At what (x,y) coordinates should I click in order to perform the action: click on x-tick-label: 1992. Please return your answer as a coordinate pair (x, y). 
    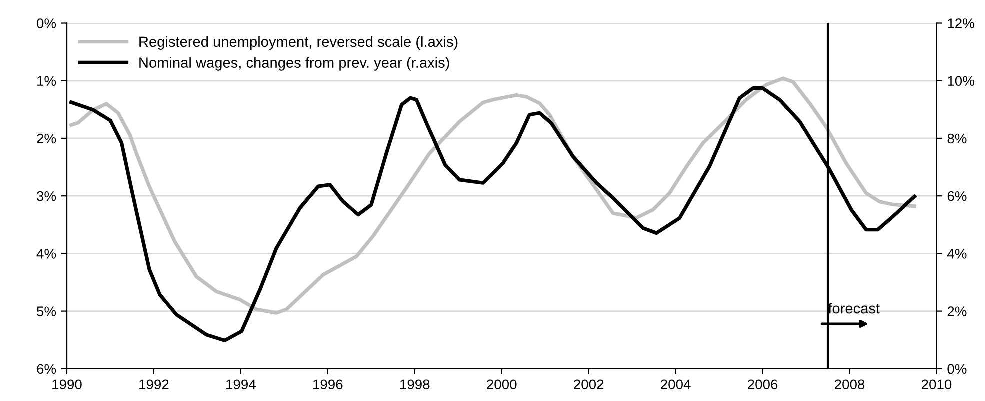
    Looking at the image, I should click on (154, 385).